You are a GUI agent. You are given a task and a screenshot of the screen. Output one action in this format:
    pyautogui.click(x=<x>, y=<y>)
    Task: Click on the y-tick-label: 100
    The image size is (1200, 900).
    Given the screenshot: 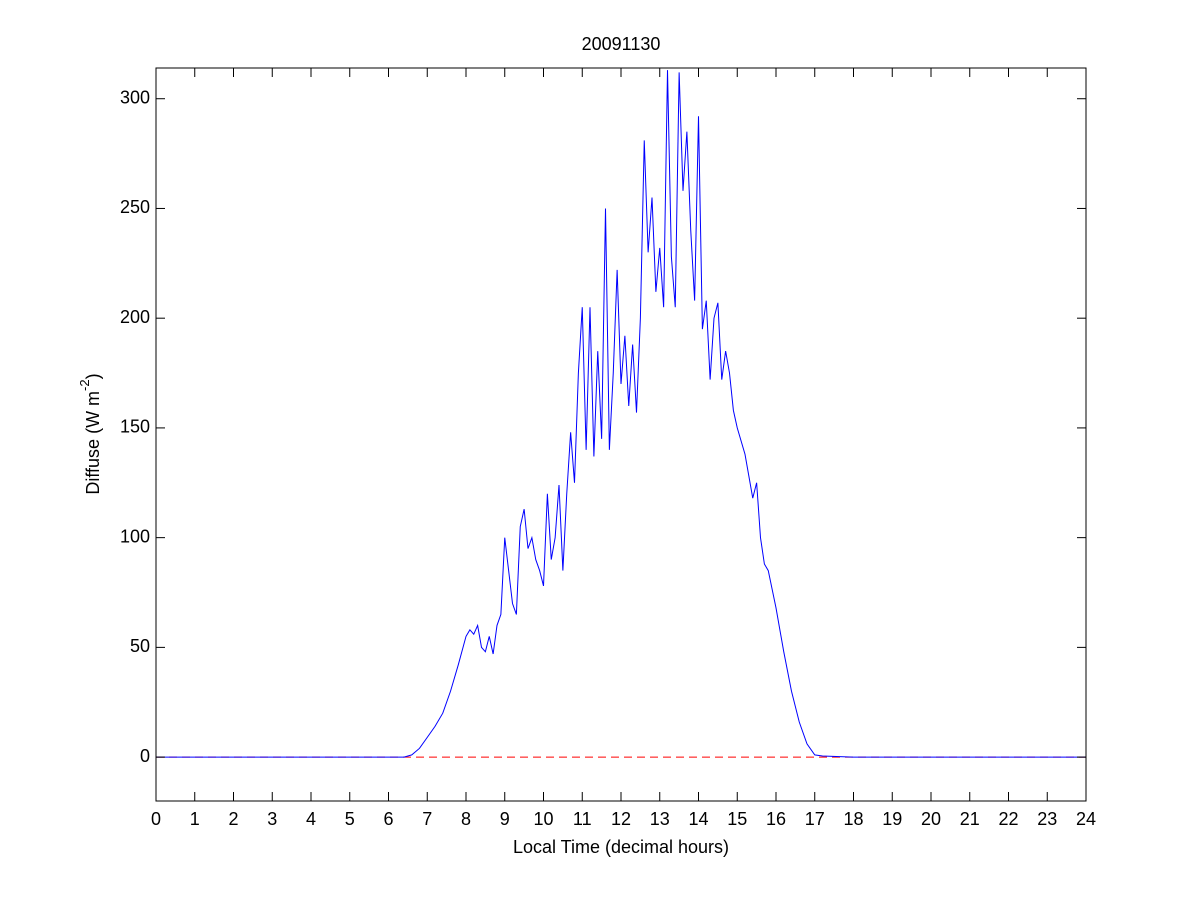 What is the action you would take?
    pyautogui.click(x=135, y=536)
    